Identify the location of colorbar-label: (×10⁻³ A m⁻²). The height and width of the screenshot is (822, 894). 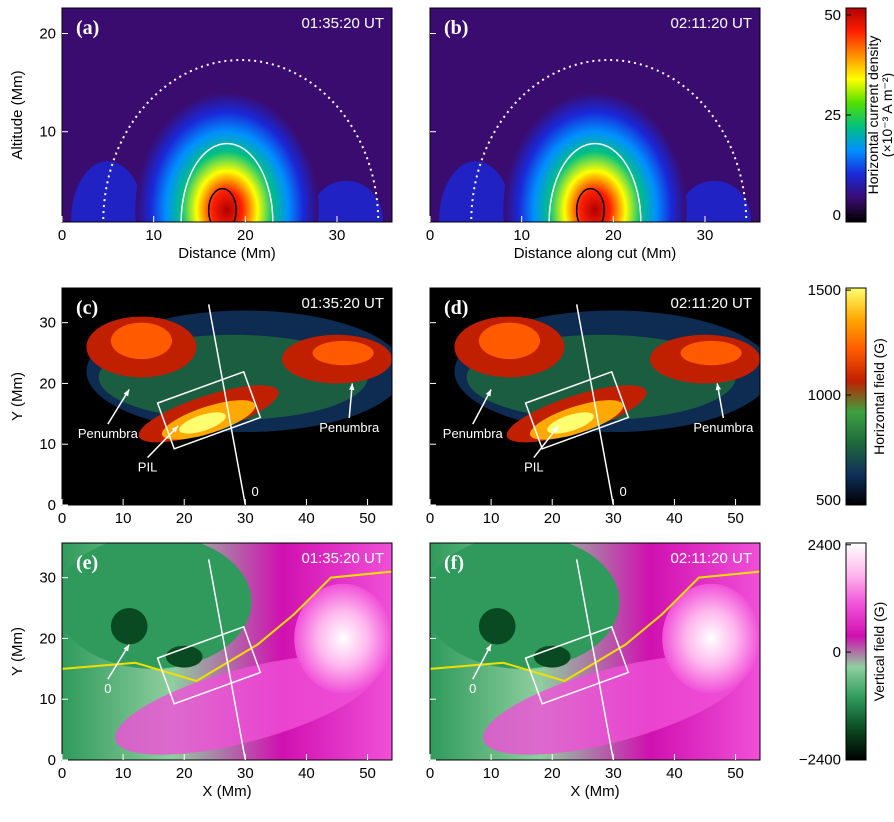
(886, 115).